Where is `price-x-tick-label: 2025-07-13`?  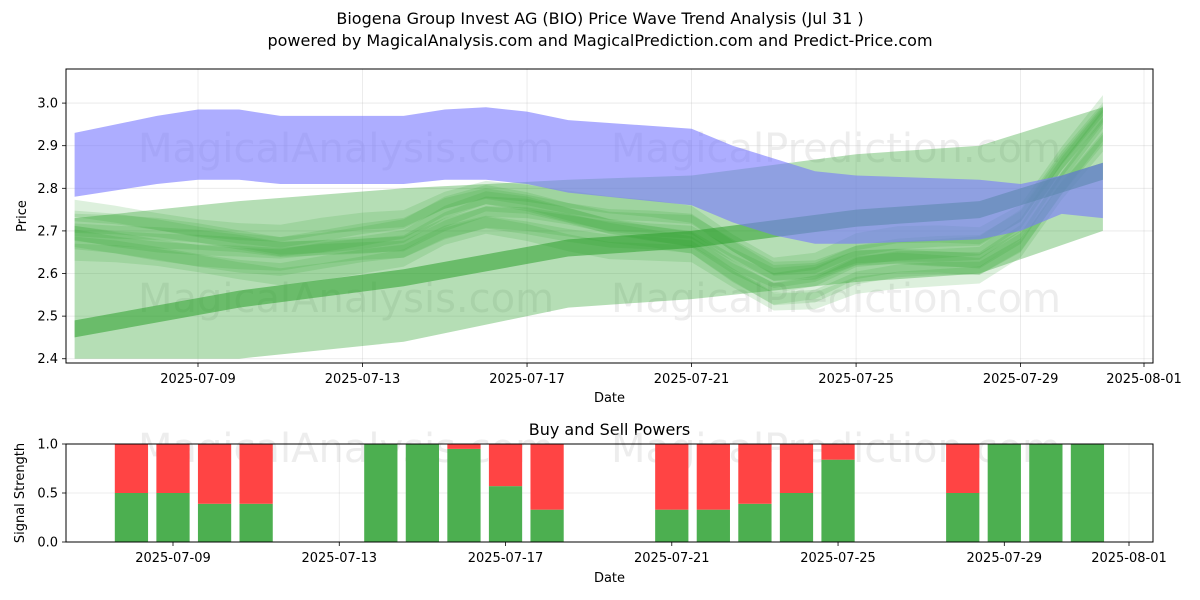
price-x-tick-label: 2025-07-13 is located at coordinates (363, 379).